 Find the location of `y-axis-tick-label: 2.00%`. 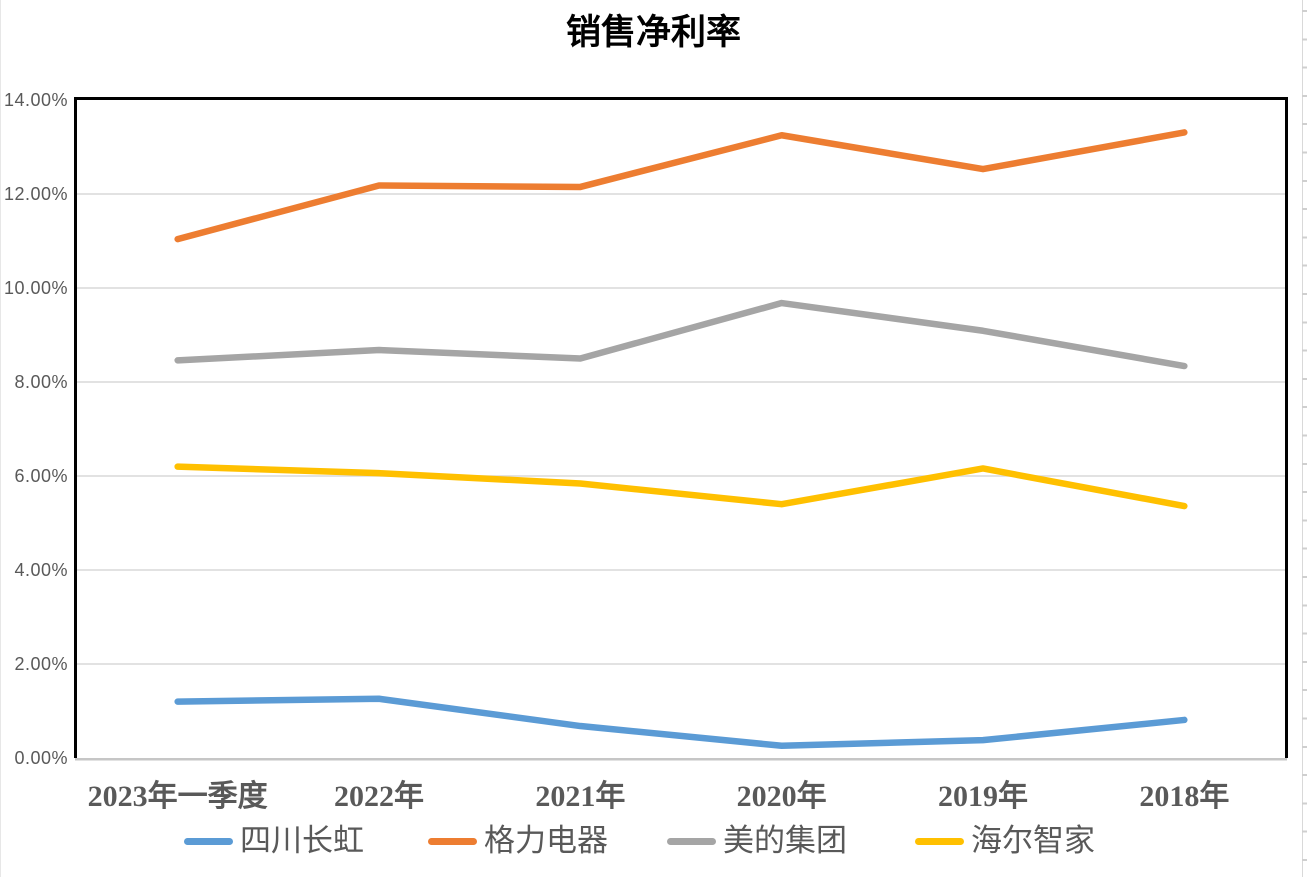

y-axis-tick-label: 2.00% is located at coordinates (41, 664).